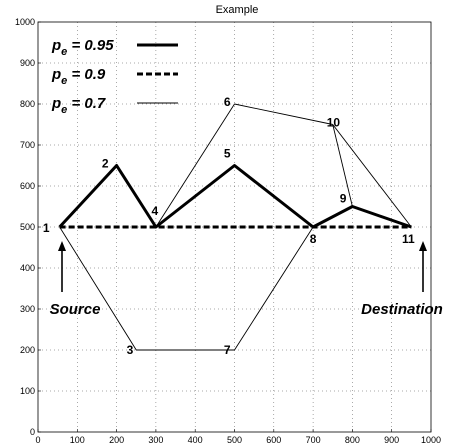 This screenshot has height=448, width=468. I want to click on x-tick-label: 1000, so click(431, 440).